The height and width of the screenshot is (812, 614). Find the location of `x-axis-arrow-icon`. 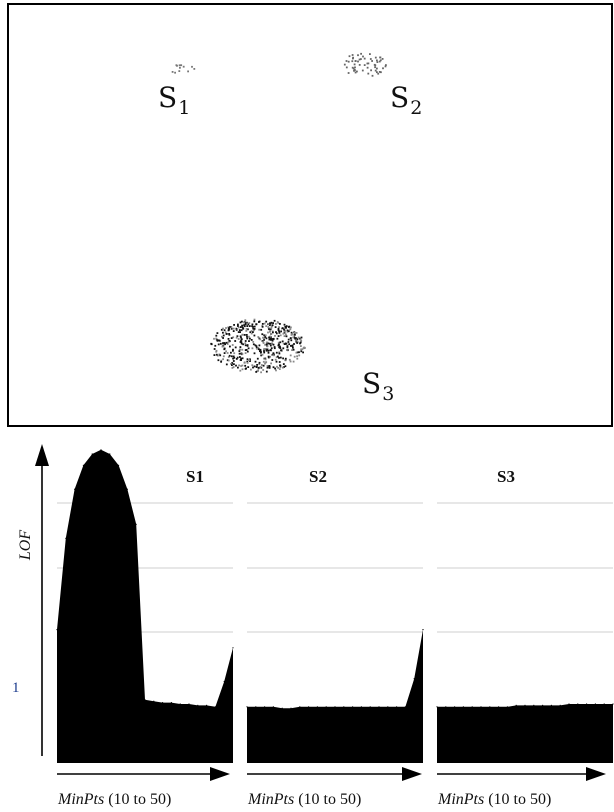

x-axis-arrow-icon is located at coordinates (220, 774).